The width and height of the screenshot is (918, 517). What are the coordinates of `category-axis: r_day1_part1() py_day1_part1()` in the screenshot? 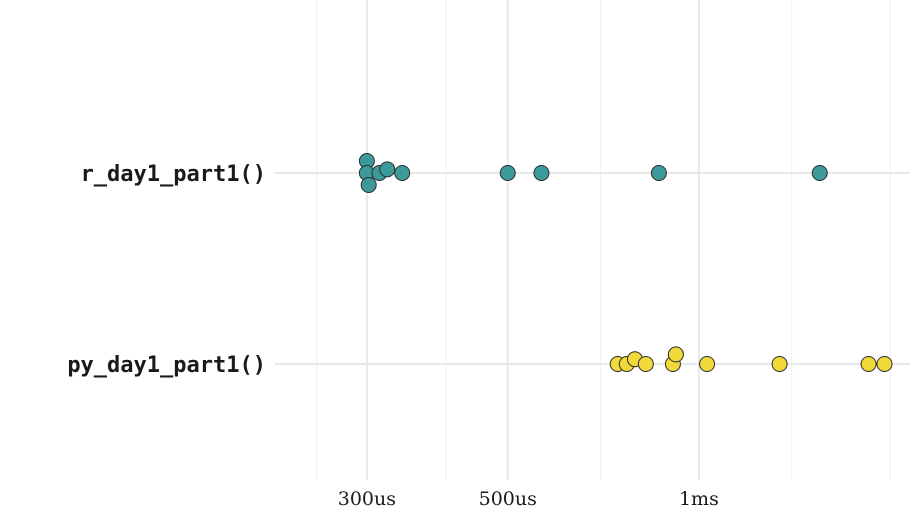 It's located at (166, 270).